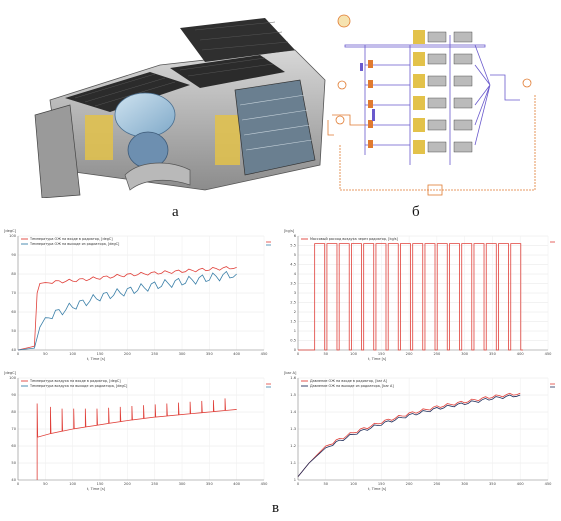 The height and width of the screenshot is (521, 561). What do you see at coordinates (295, 236) in the screenshot?
I see `y-tick-label: 6` at bounding box center [295, 236].